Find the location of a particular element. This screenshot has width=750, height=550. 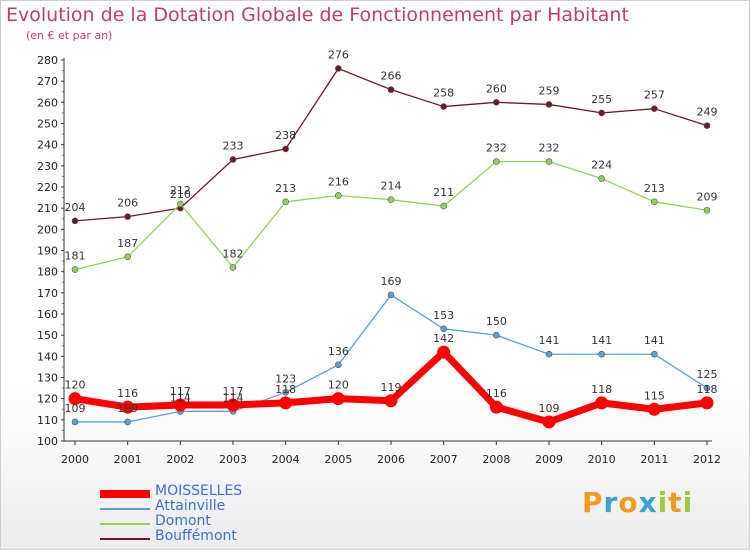

y-tick-label: 230 is located at coordinates (47, 166).